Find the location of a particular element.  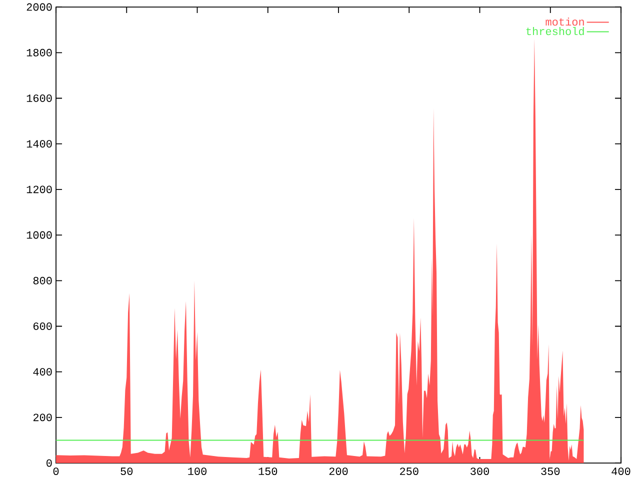

x-tick-label: 150 is located at coordinates (268, 472).